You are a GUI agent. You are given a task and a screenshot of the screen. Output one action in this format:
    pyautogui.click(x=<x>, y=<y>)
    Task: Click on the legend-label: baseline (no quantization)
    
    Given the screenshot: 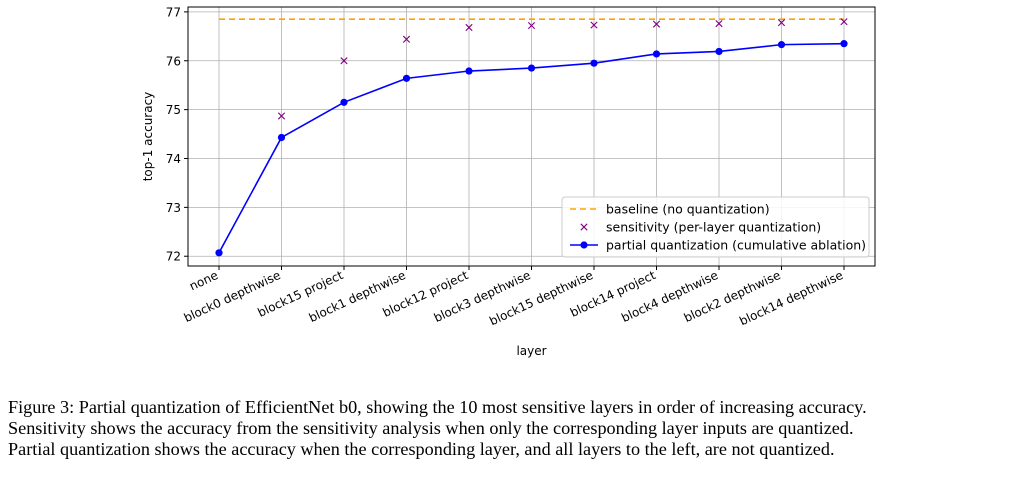 What is the action you would take?
    pyautogui.click(x=688, y=209)
    